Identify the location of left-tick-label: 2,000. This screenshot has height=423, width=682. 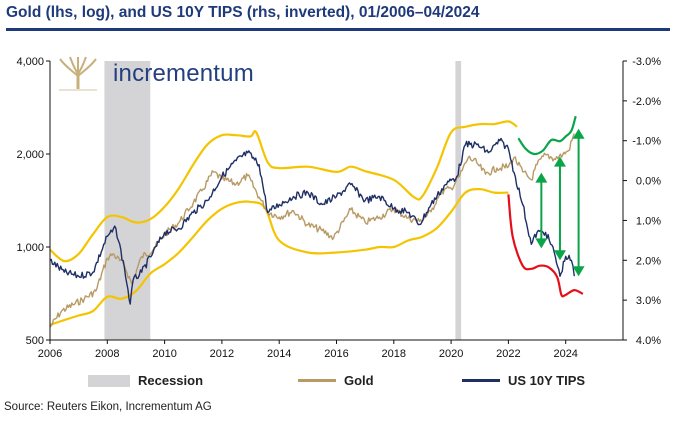
(30, 155).